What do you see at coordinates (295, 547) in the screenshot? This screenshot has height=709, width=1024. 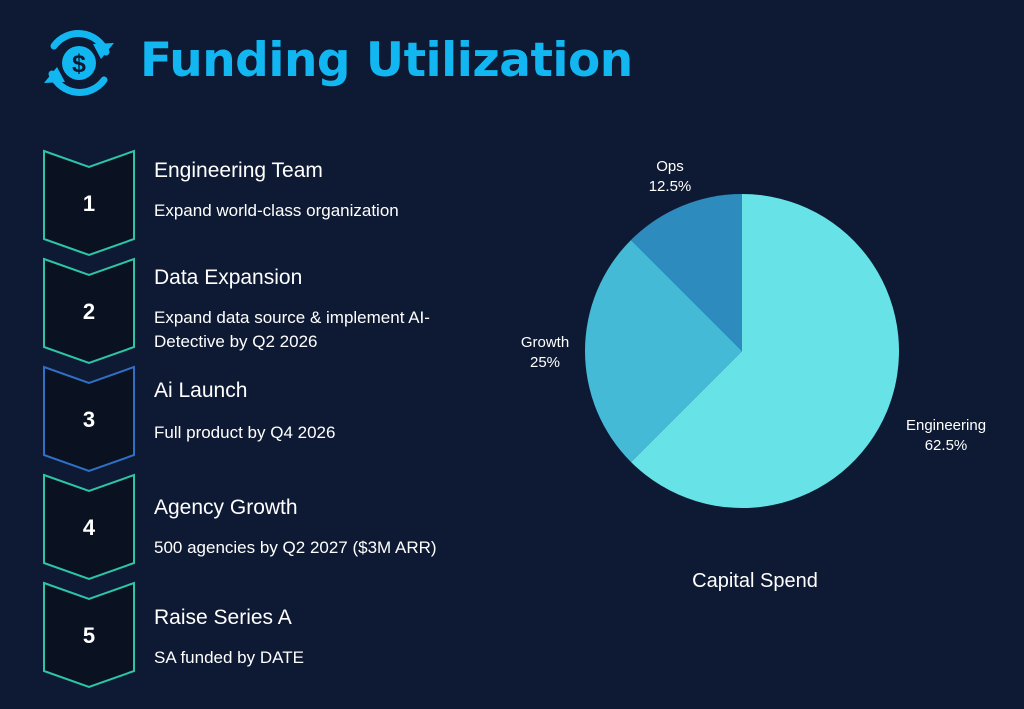 I see `step-description: 500 agencies by Q2 2027 ($3M ARR)` at bounding box center [295, 547].